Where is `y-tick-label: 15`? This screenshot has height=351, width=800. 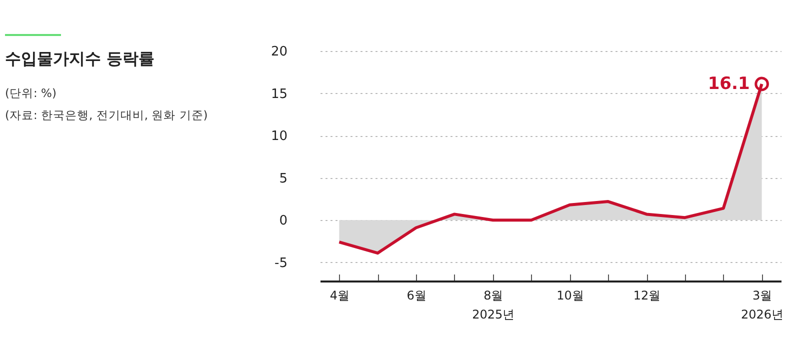 y-tick-label: 15 is located at coordinates (279, 94).